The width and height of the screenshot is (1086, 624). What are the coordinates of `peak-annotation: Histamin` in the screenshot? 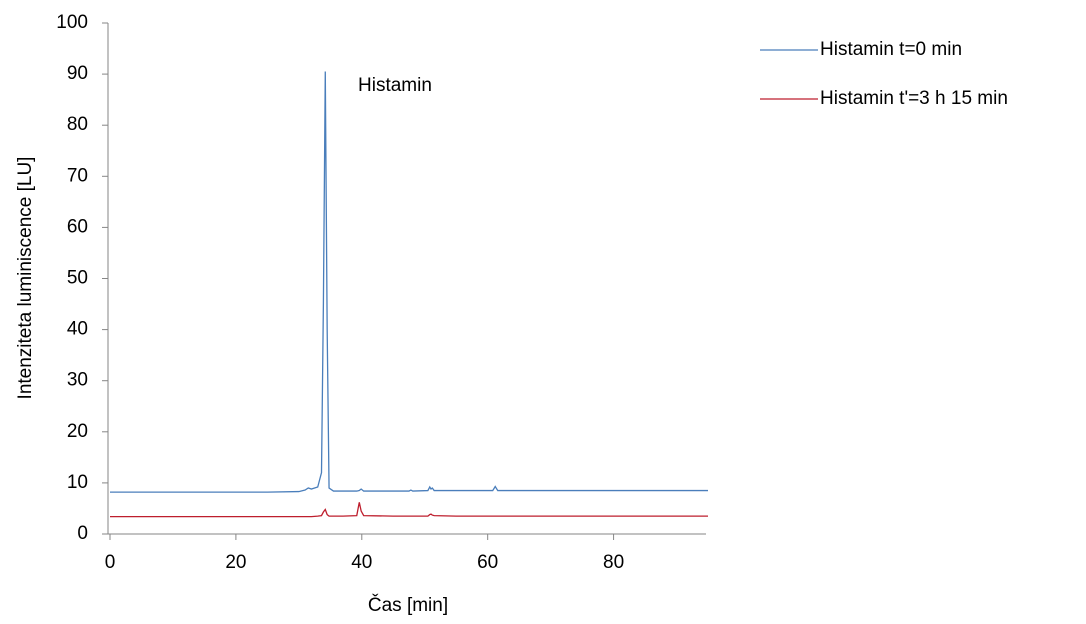 It's located at (395, 85).